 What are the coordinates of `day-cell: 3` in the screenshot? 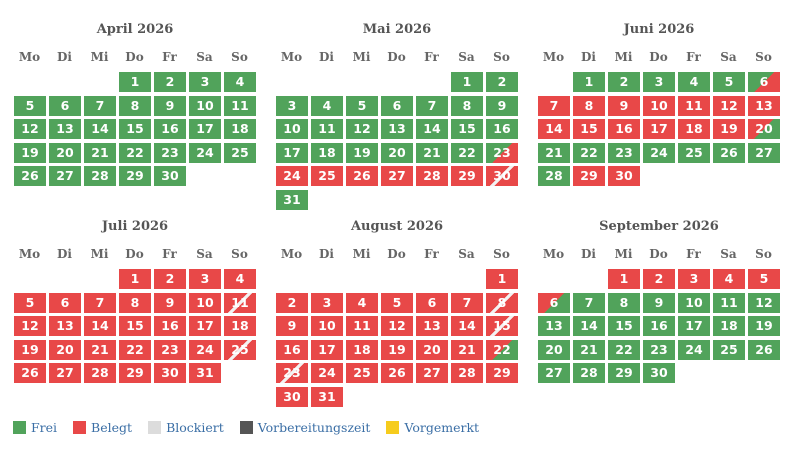 It's located at (205, 82).